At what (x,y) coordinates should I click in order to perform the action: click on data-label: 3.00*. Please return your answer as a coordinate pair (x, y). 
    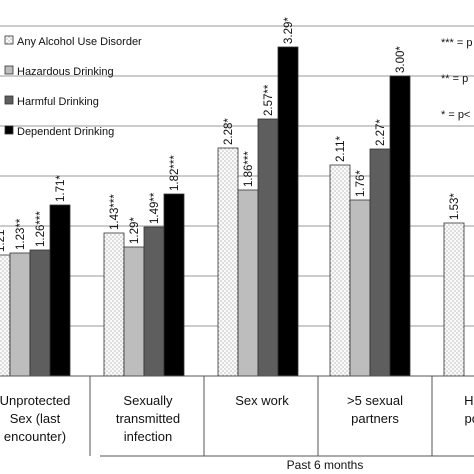
    Looking at the image, I should click on (401, 59).